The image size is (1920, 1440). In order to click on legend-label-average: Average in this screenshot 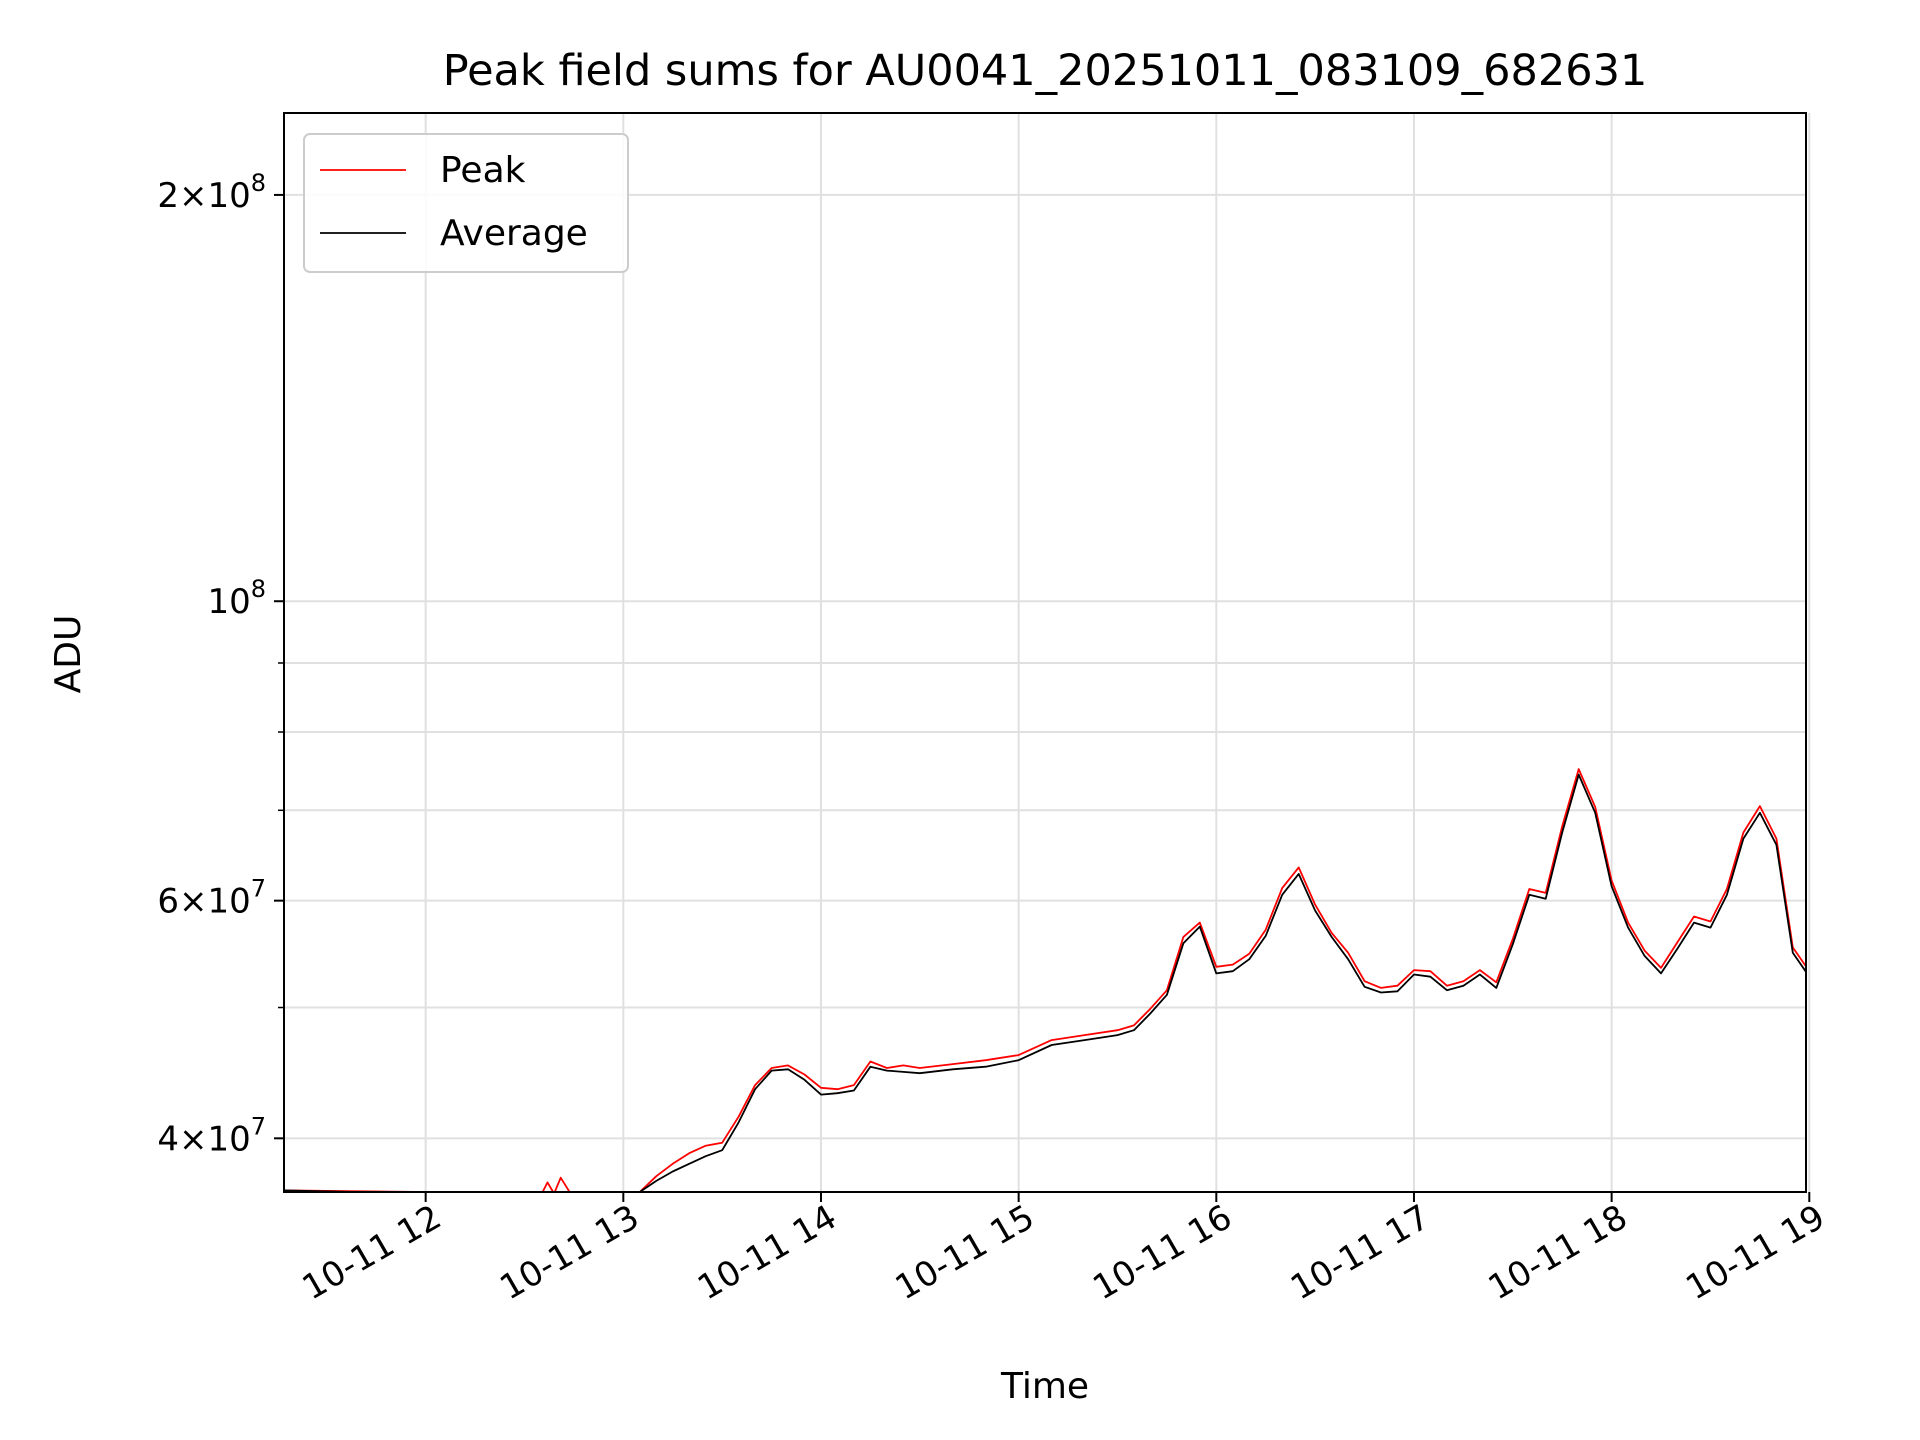, I will do `click(514, 233)`.